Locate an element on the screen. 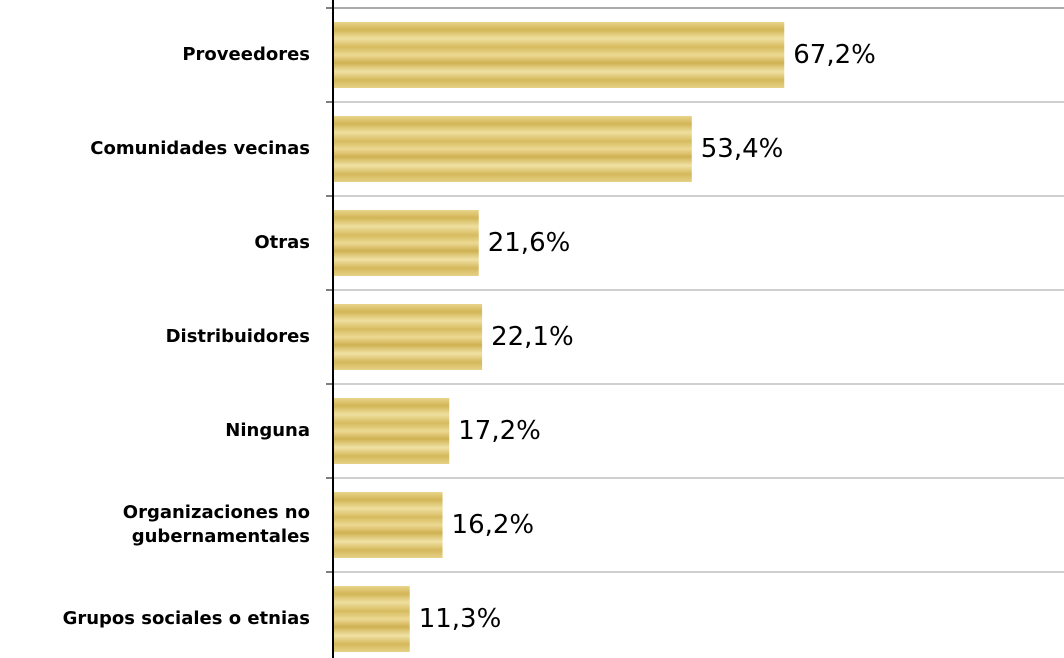 Image resolution: width=1064 pixels, height=658 pixels. category-label: Comunidades vecinas is located at coordinates (200, 148).